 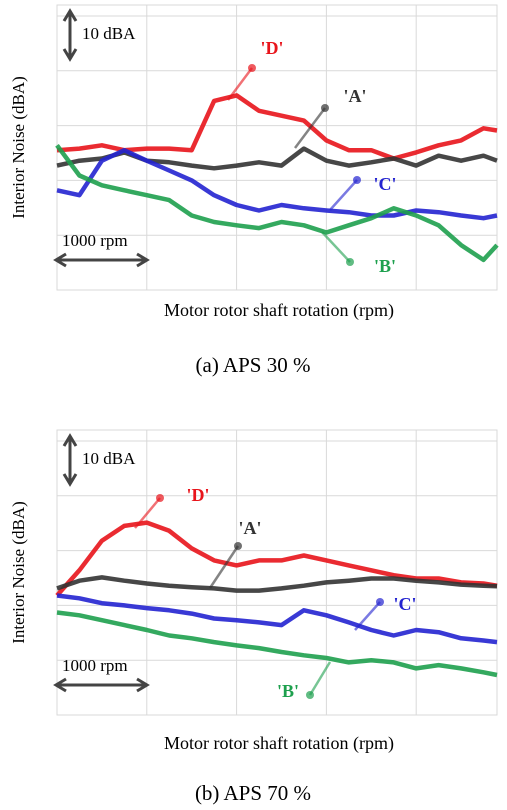 What do you see at coordinates (253, 793) in the screenshot?
I see `caption: (b) APS 70 %` at bounding box center [253, 793].